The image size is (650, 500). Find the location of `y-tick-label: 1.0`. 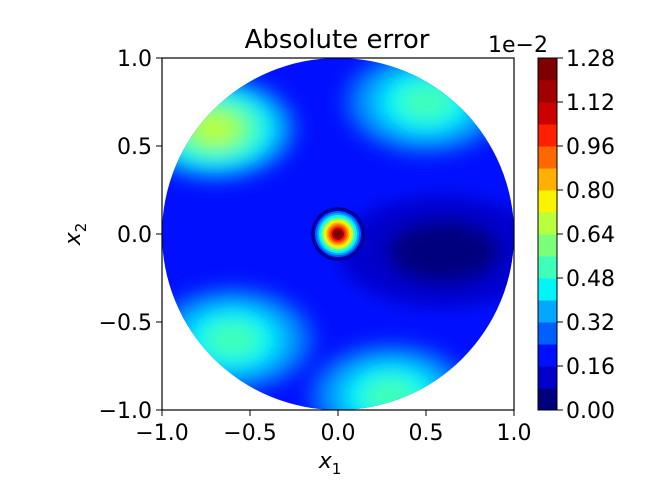

y-tick-label: 1.0 is located at coordinates (134, 59).